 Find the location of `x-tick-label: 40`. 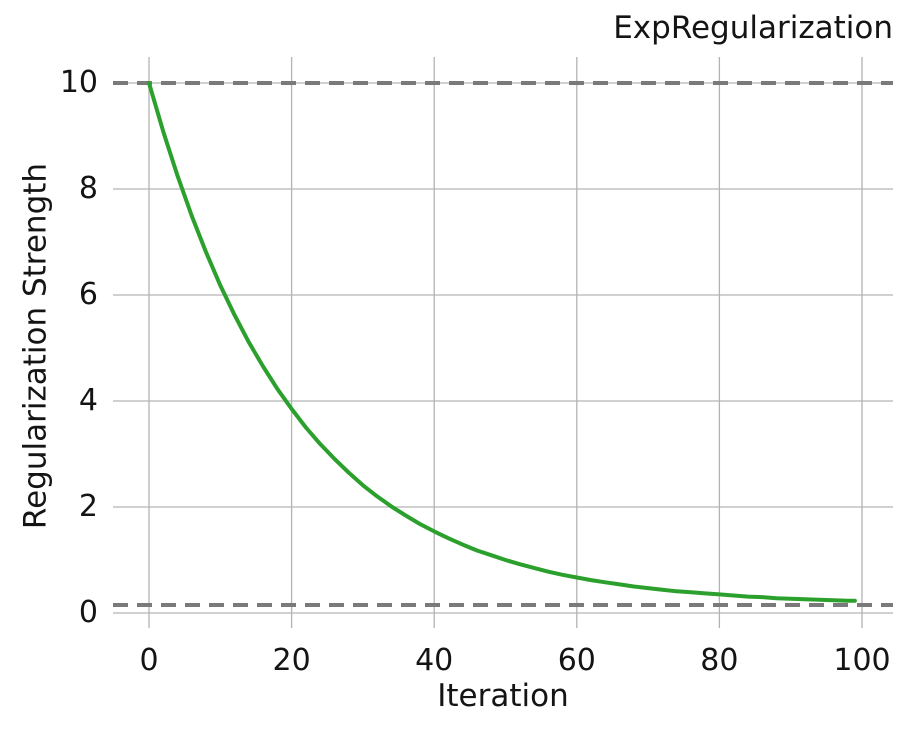

x-tick-label: 40 is located at coordinates (434, 660).